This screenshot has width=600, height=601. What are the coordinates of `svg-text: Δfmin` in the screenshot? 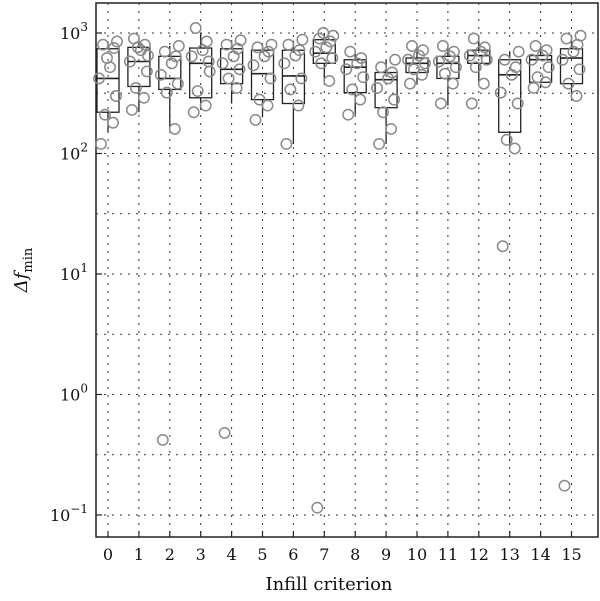 It's located at (23, 270).